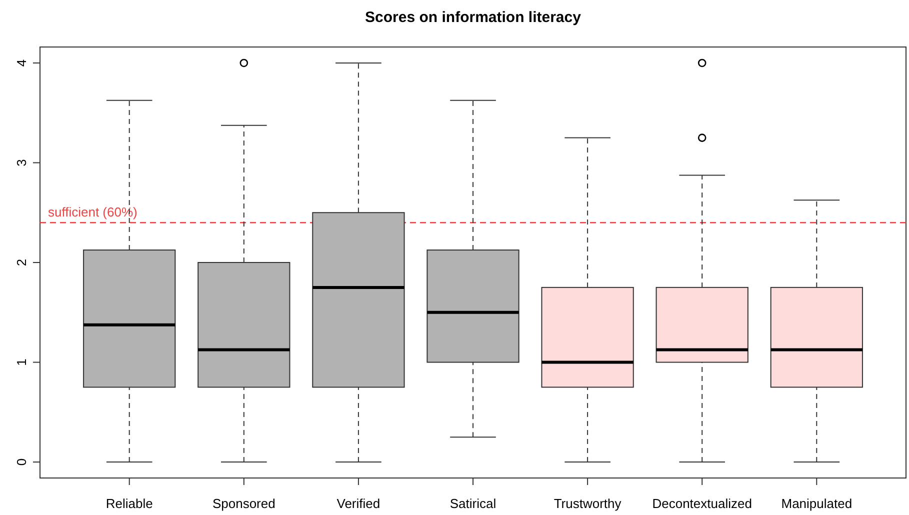 This screenshot has width=909, height=515. Describe the element at coordinates (93, 212) in the screenshot. I see `ref-line-label: sufficient (60%)` at that location.